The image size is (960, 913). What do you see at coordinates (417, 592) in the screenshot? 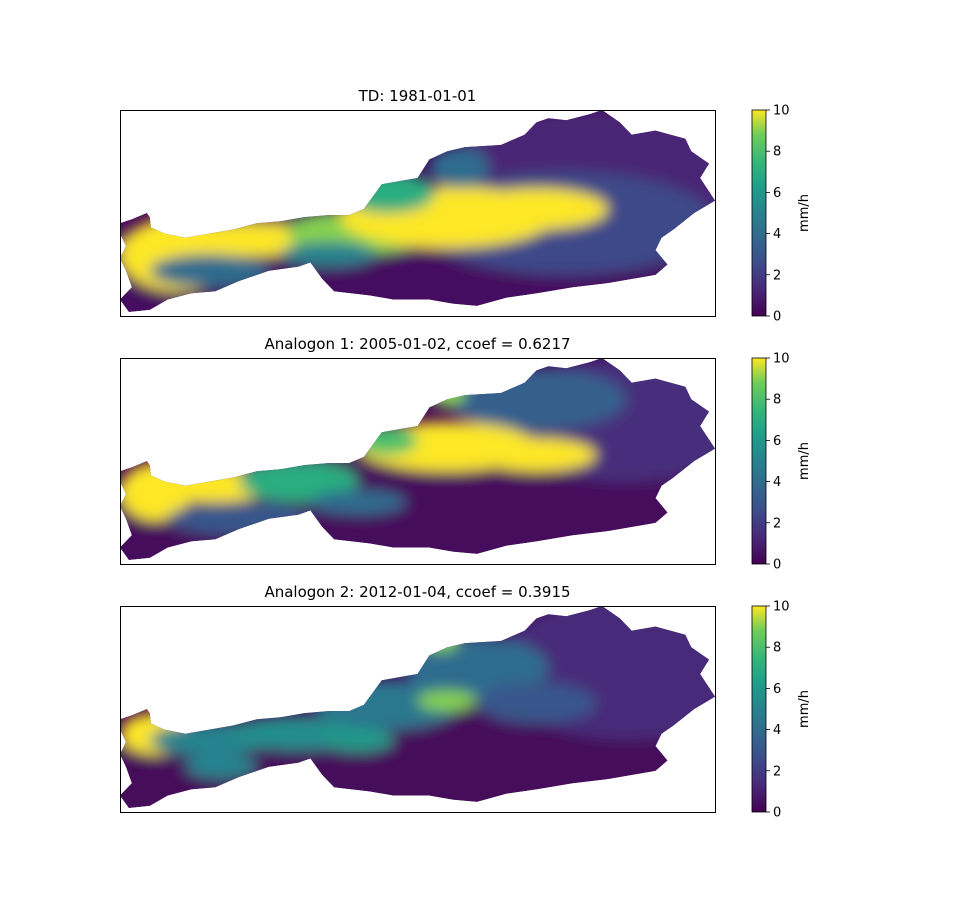
I see `panel-title: Analogon 2: 2012-01-04, ccoef = 0.3915` at bounding box center [417, 592].